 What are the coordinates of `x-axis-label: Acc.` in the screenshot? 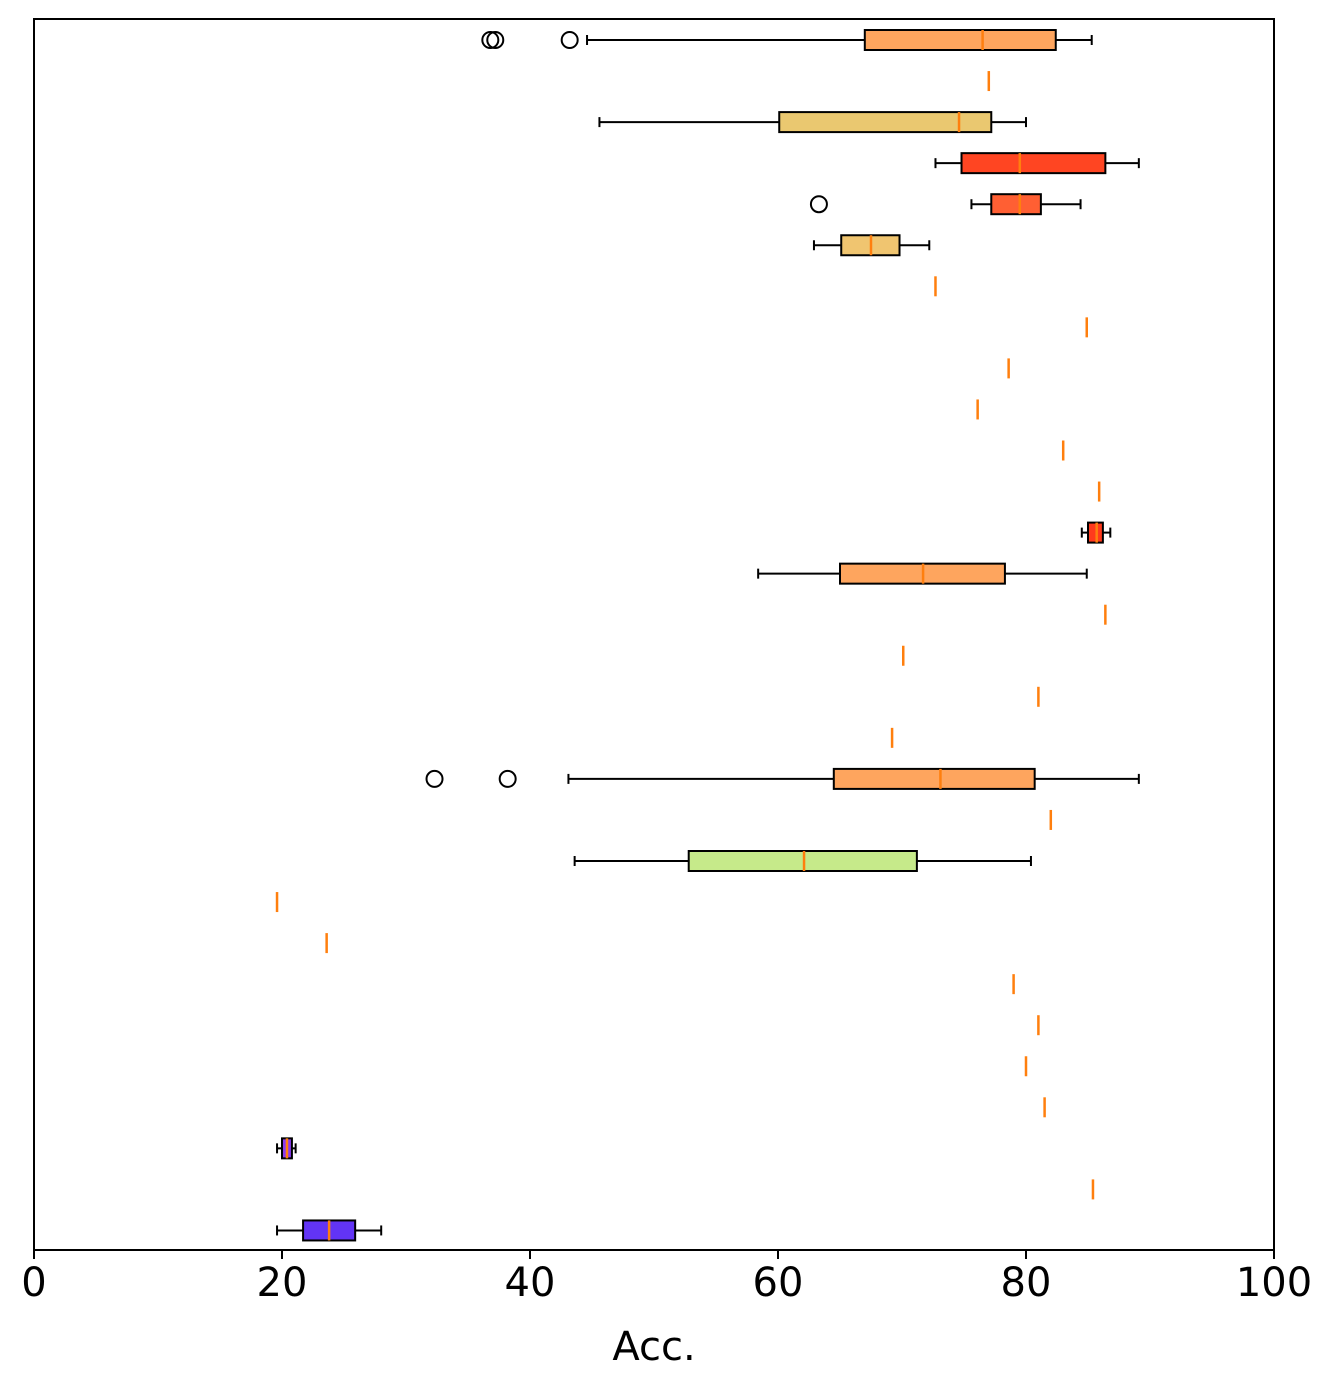 It's located at (653, 1347).